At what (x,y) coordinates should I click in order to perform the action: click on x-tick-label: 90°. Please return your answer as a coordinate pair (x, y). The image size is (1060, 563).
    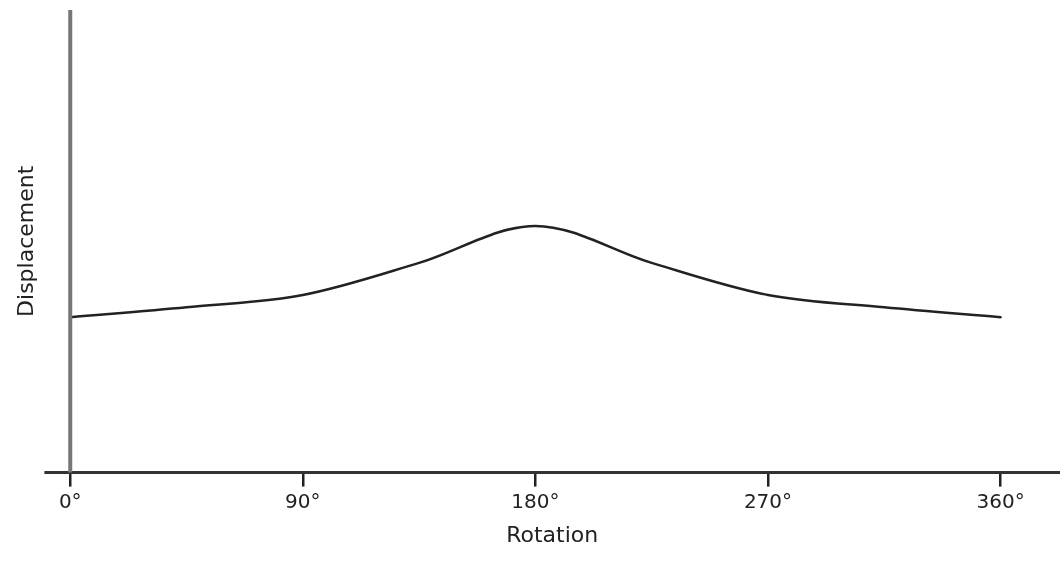
    Looking at the image, I should click on (303, 500).